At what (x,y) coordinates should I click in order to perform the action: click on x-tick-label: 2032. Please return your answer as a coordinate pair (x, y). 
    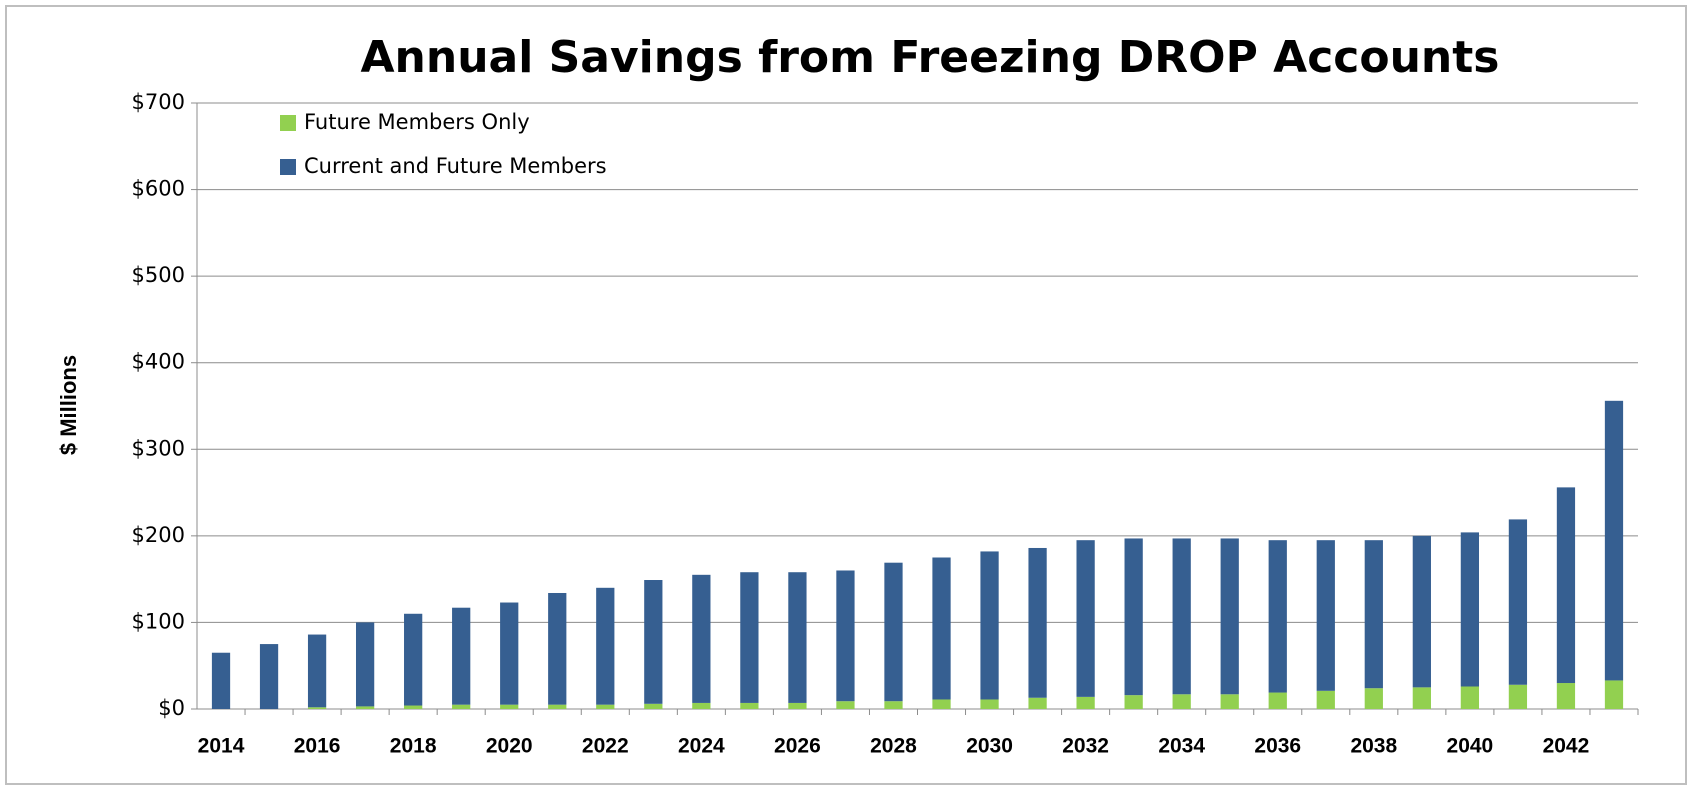
    Looking at the image, I should click on (1085, 746).